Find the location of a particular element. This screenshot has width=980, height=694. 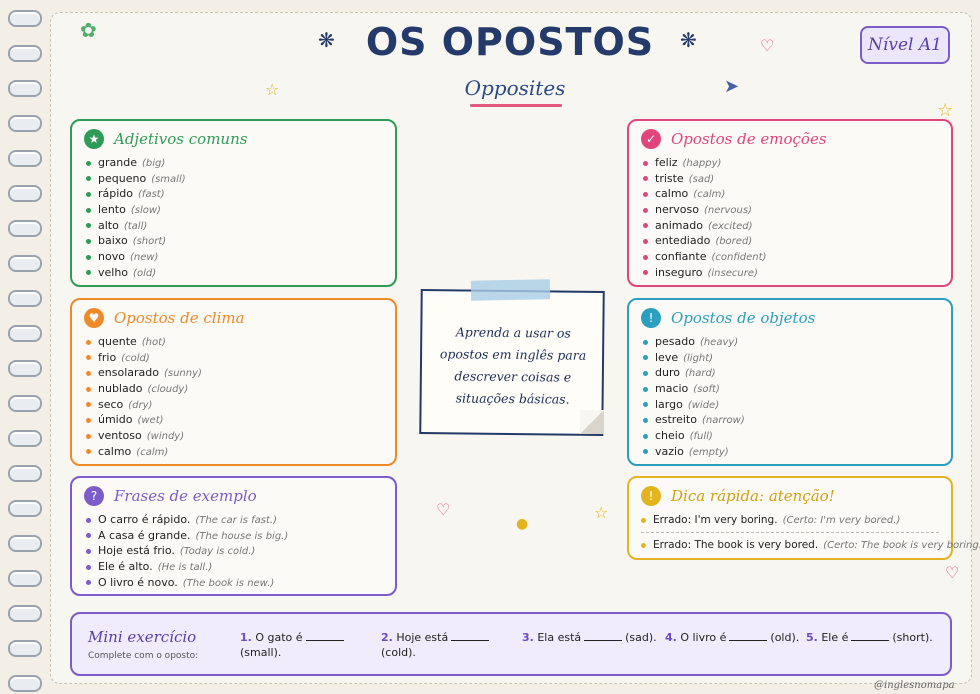

word-en: (bored) is located at coordinates (734, 242).